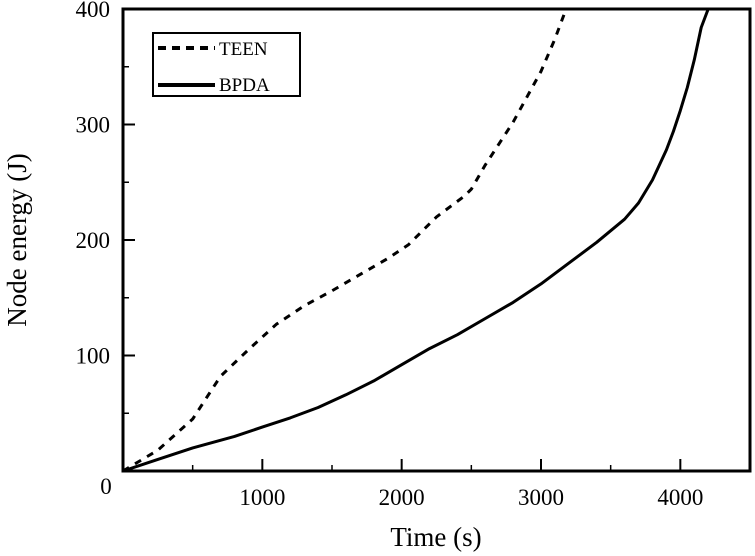 Image resolution: width=755 pixels, height=556 pixels. I want to click on y-tick-label: 300, so click(93, 125).